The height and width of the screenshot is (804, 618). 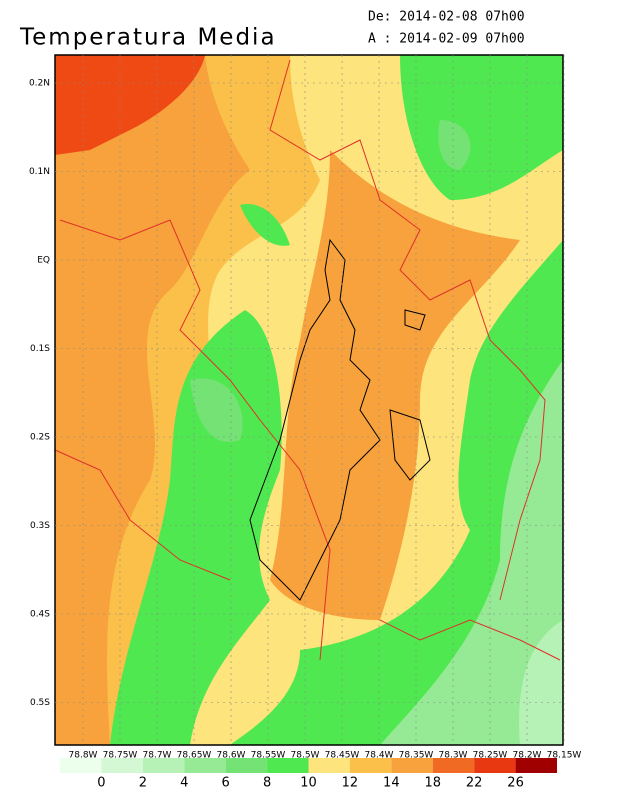 What do you see at coordinates (490, 756) in the screenshot?
I see `lon-tick-label: 78.25W` at bounding box center [490, 756].